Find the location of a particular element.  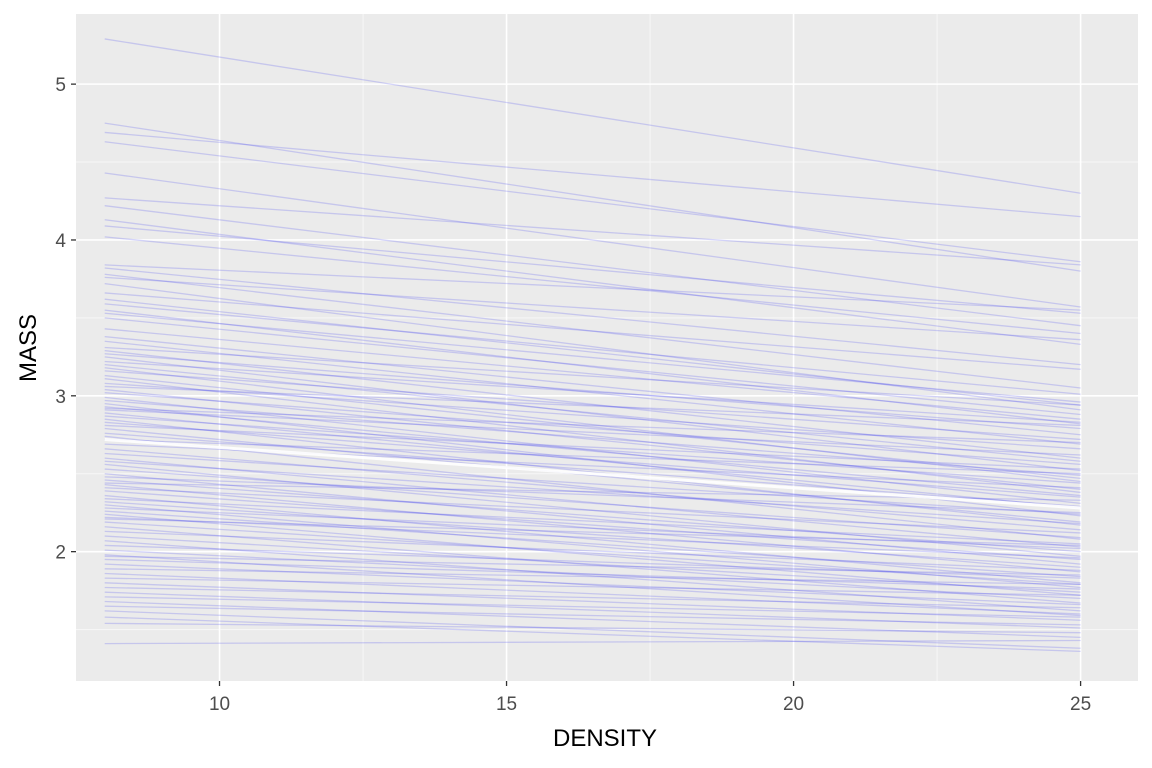

y-tick-label: 5 is located at coordinates (60, 85).